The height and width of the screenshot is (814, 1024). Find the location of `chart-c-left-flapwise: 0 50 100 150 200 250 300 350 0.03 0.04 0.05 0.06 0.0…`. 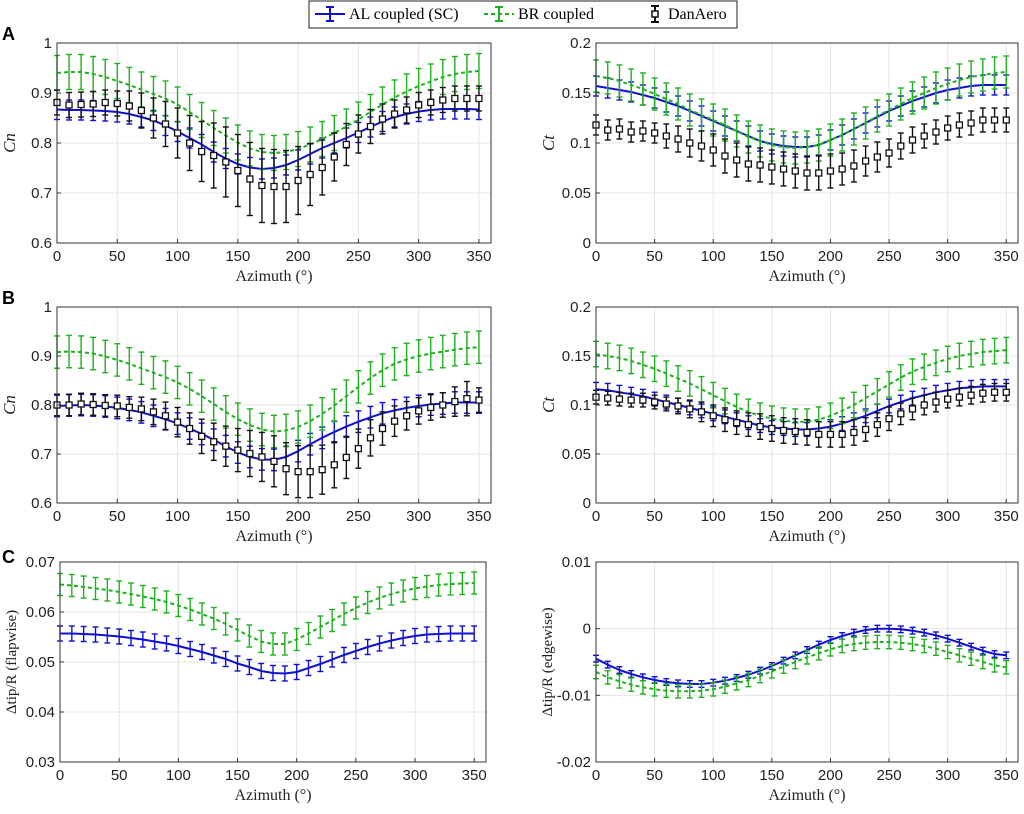

chart-c-left-flapwise: 0 50 100 150 200 250 300 350 0.03 0.04 0.05 0.06 0.0… is located at coordinates (245, 679).